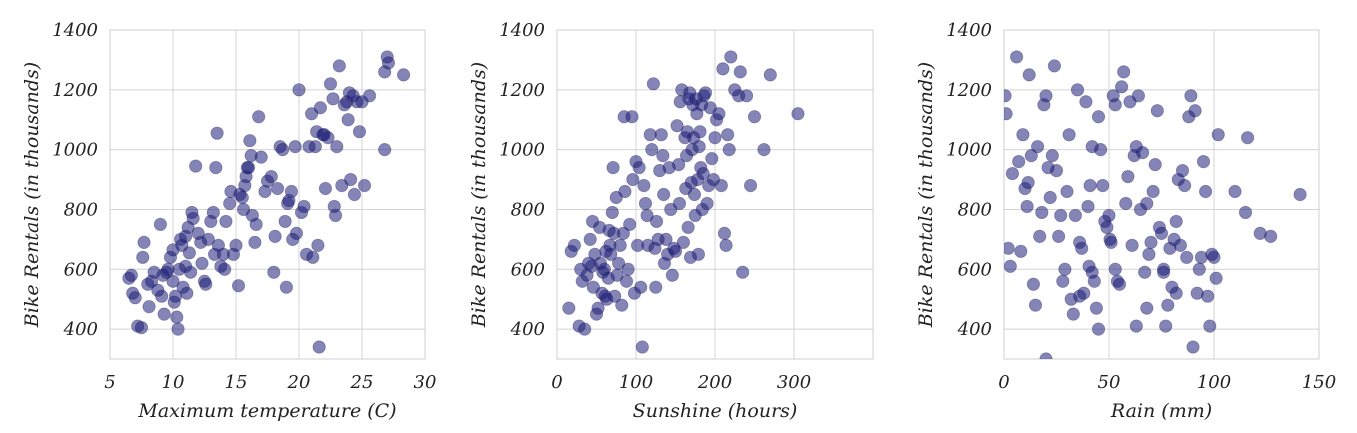  What do you see at coordinates (362, 382) in the screenshot?
I see `x-tick-label: 25` at bounding box center [362, 382].